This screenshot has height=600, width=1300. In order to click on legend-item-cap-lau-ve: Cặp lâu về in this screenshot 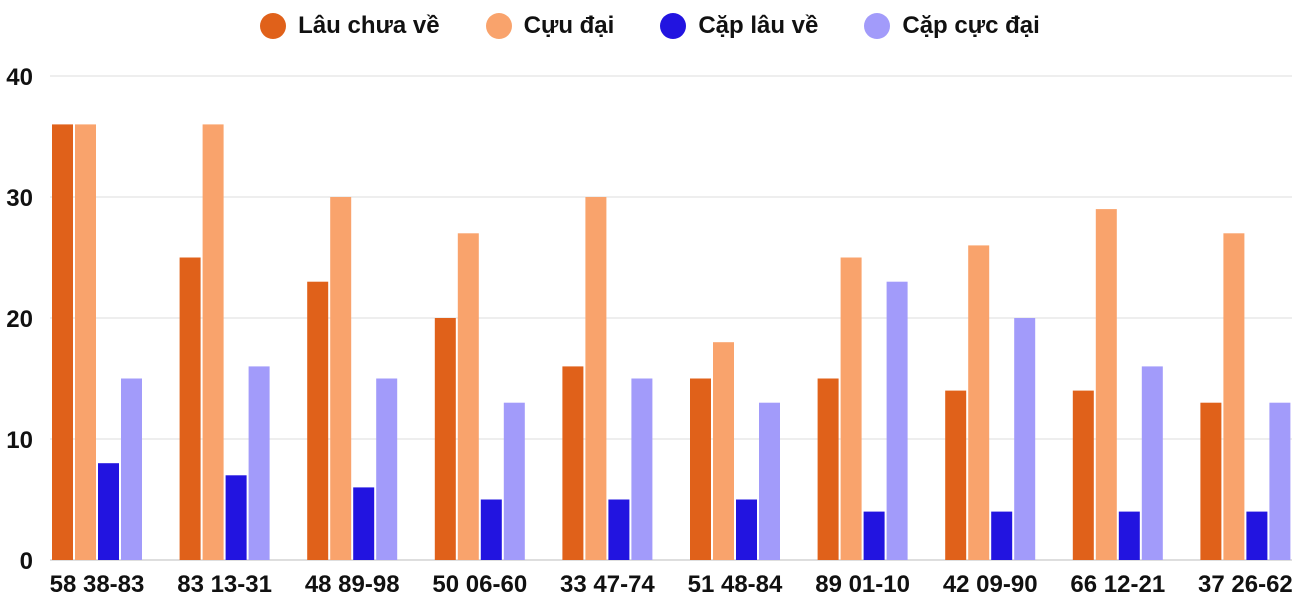, I will do `click(739, 26)`.